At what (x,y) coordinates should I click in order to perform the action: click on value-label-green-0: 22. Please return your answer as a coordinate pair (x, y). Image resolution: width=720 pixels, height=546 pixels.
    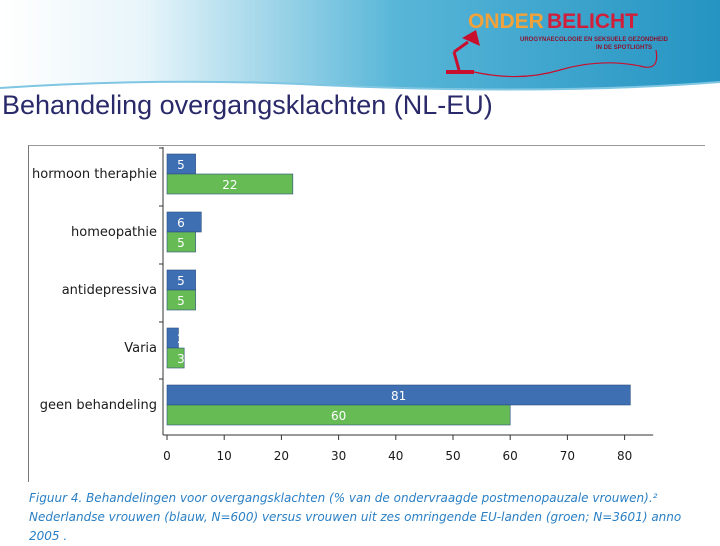
    Looking at the image, I should click on (229, 185).